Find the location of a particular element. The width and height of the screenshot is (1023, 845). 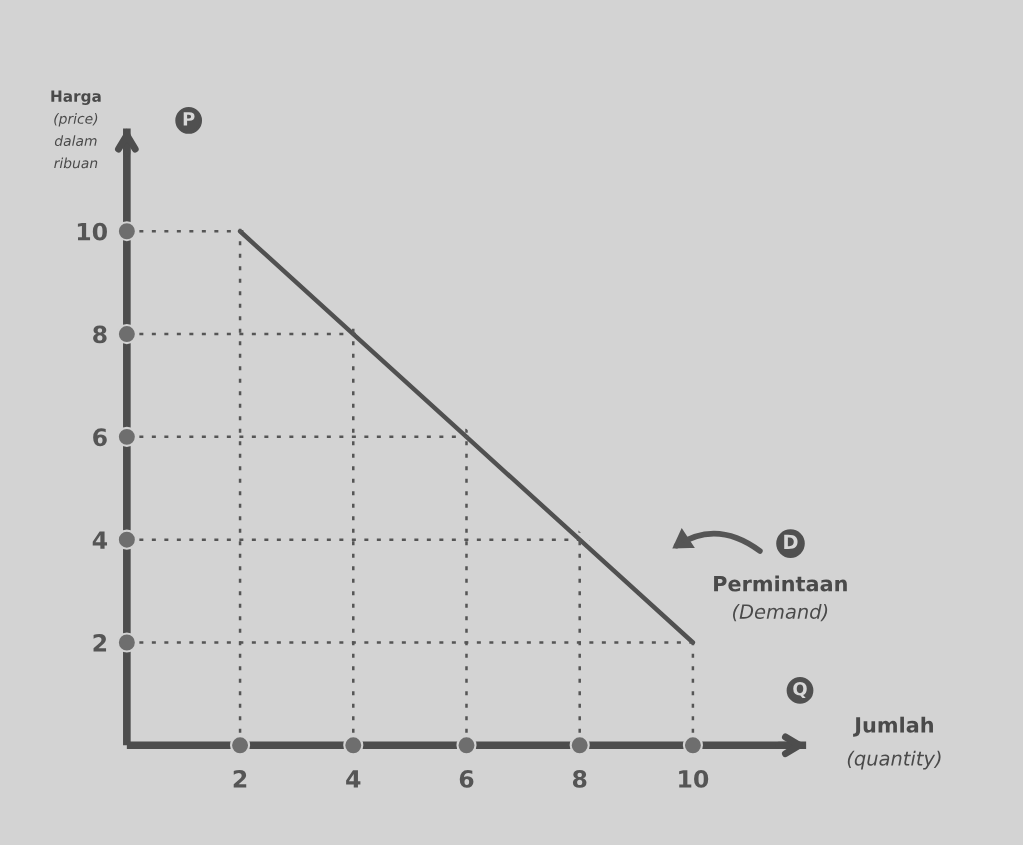

annotation: D is located at coordinates (791, 541).